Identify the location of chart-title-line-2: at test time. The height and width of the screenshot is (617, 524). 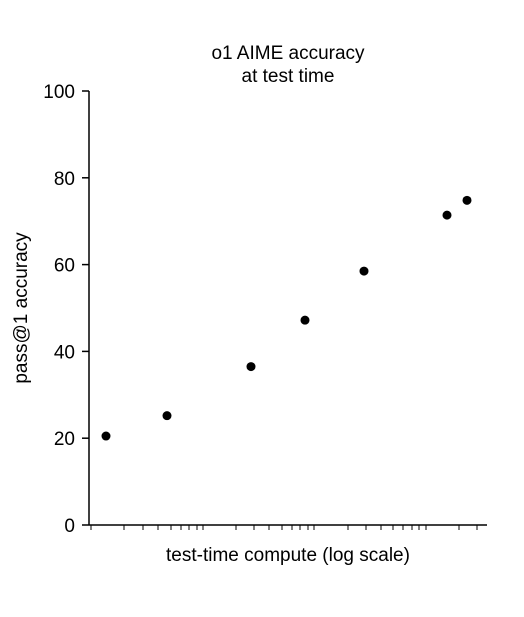
(288, 76).